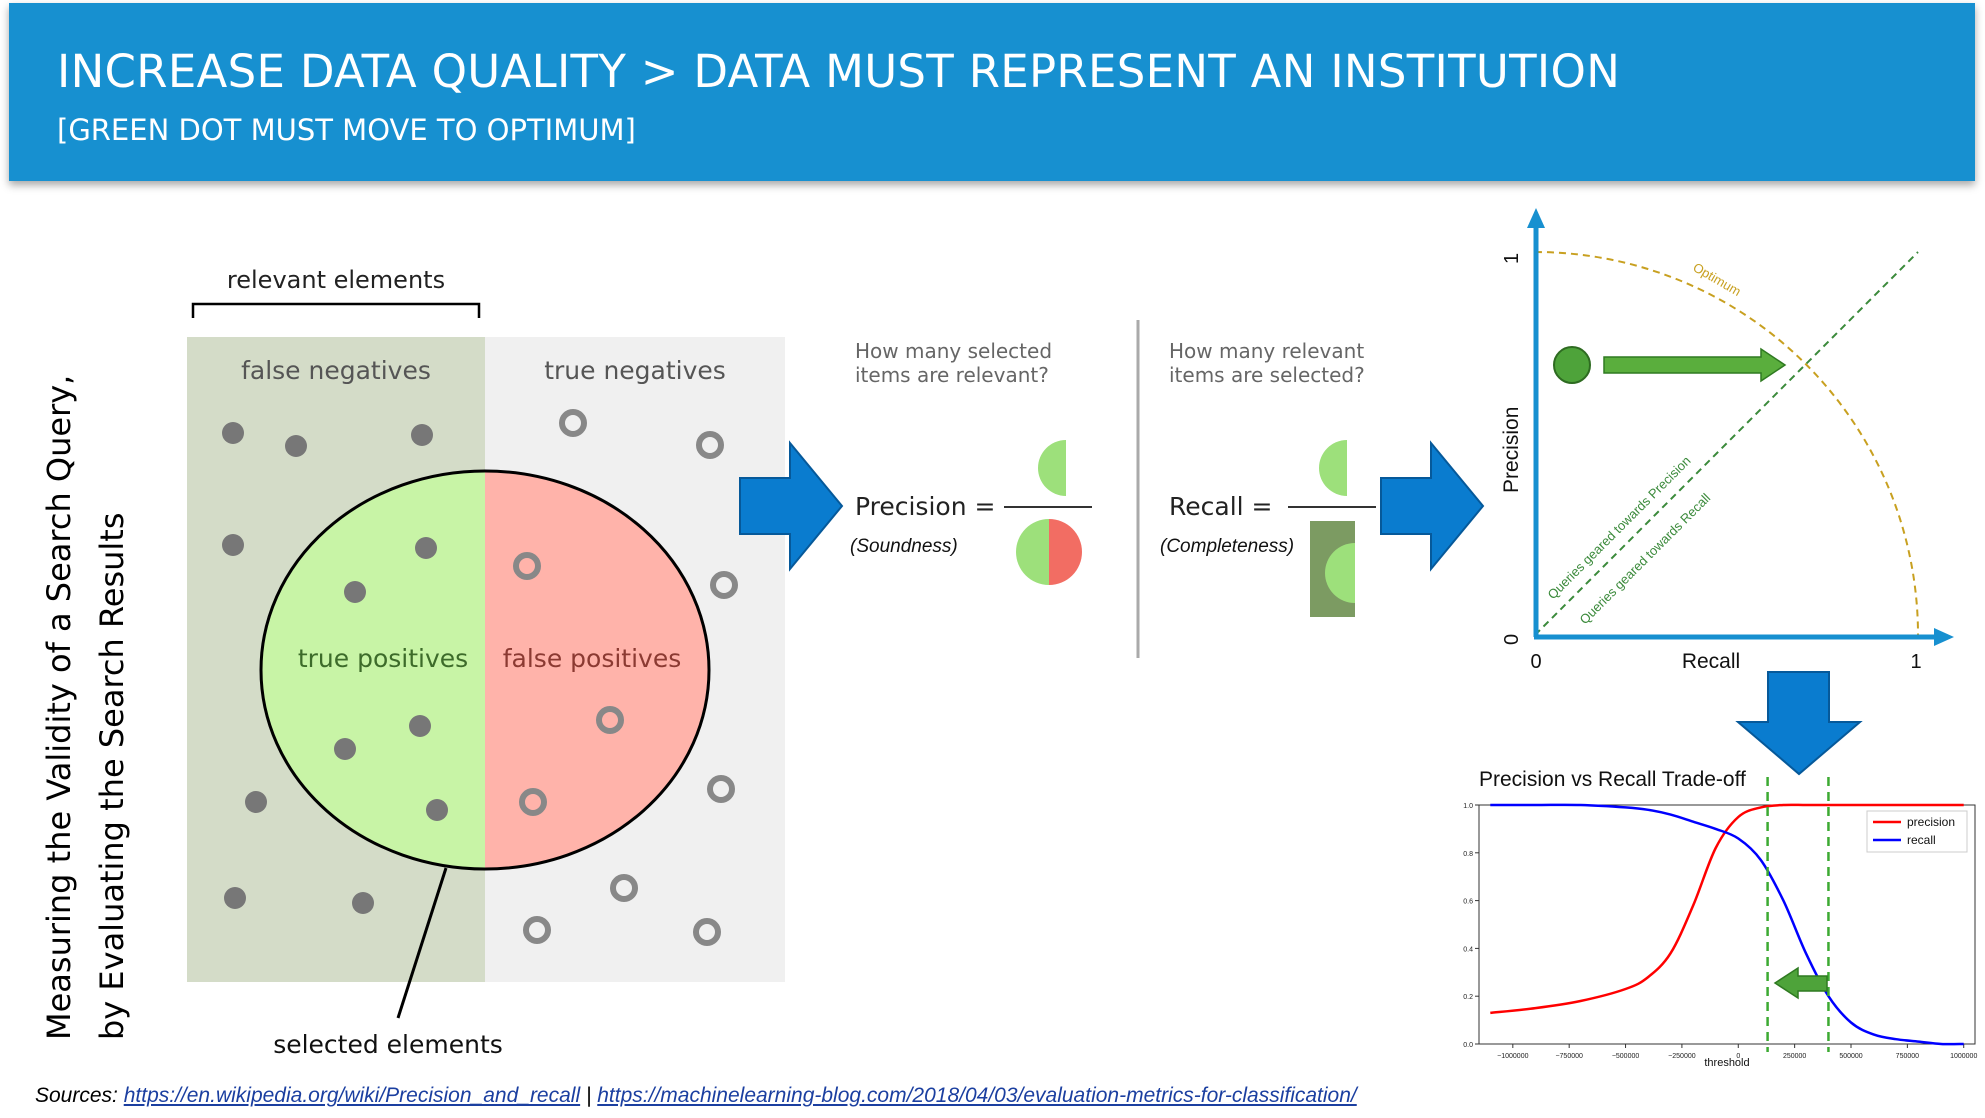 The image size is (1985, 1118). I want to click on x-tick-label: 0, so click(1738, 1056).